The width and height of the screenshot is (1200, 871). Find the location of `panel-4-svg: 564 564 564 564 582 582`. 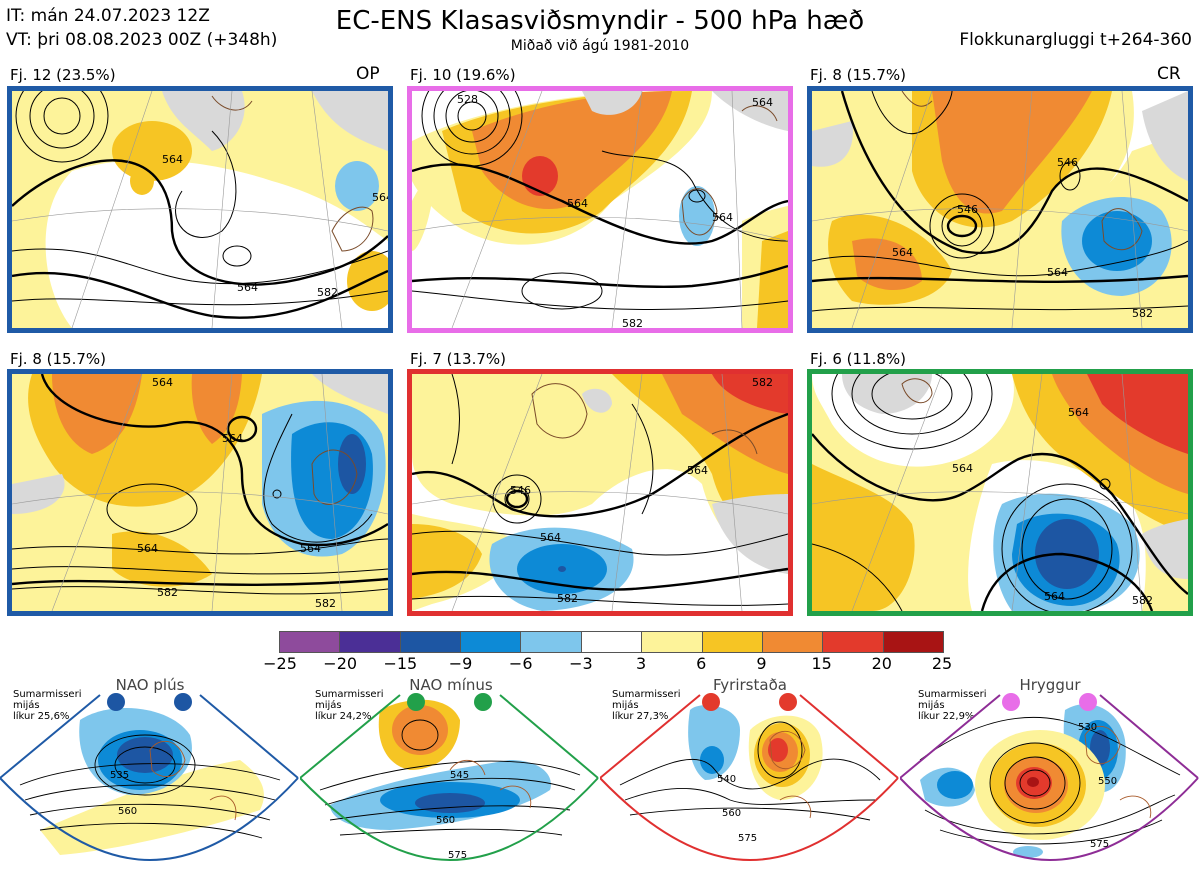

panel-4-svg: 564 564 564 564 582 582 is located at coordinates (200, 492).